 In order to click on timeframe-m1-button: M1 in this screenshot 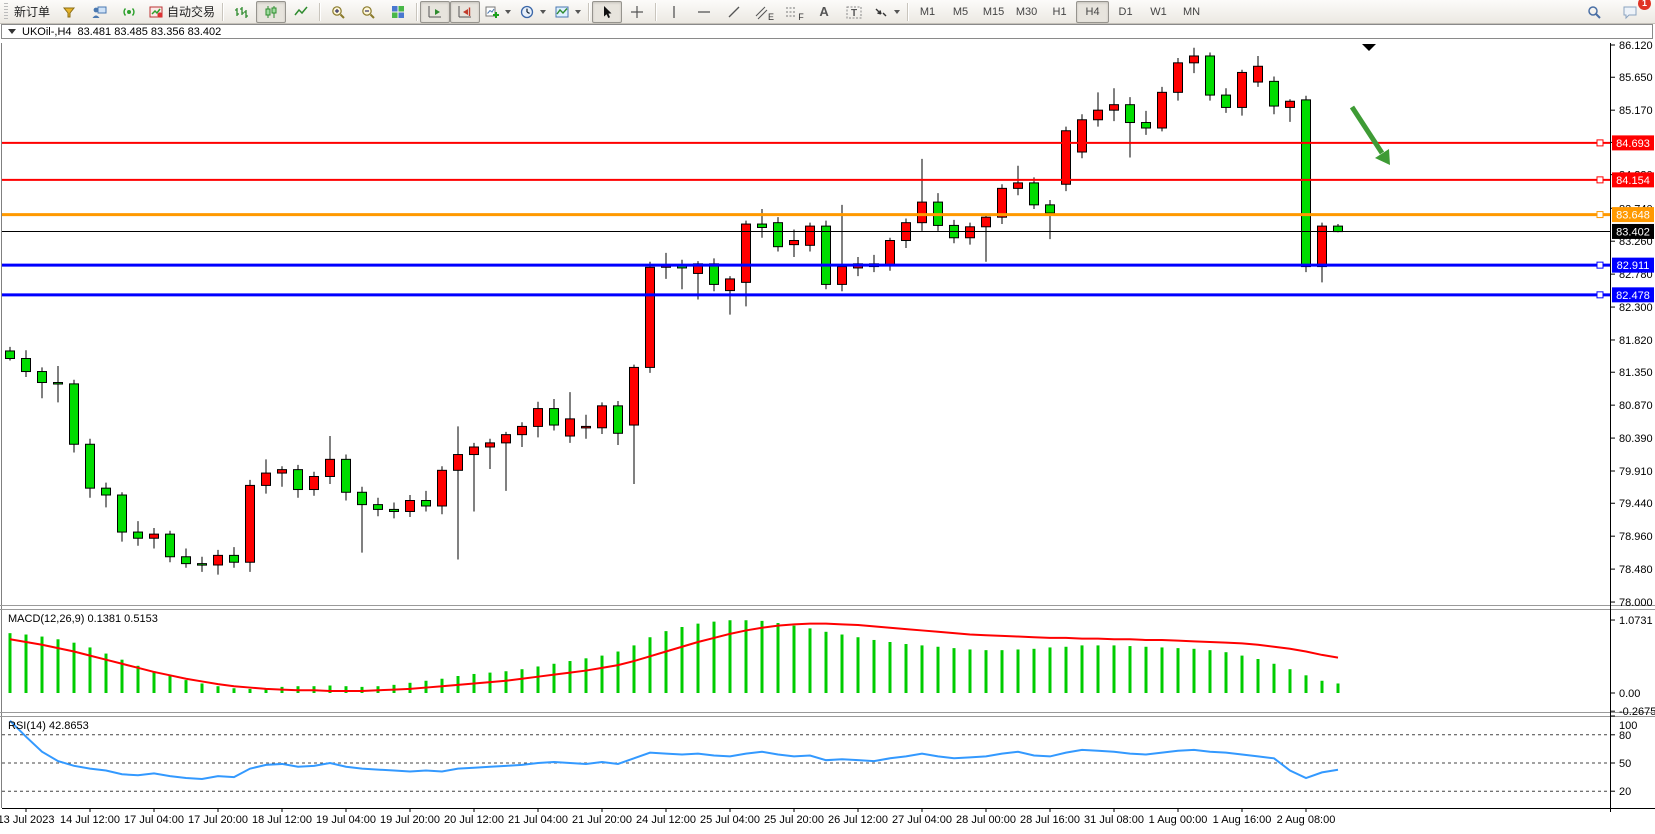, I will do `click(927, 11)`.